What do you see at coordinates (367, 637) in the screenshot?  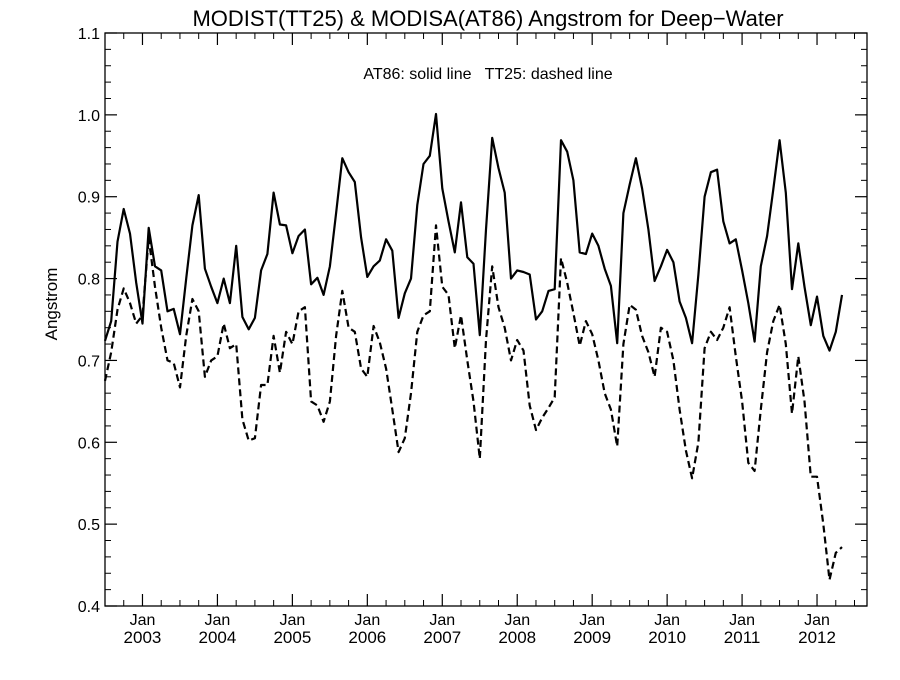 I see `x-tick-year-label: 2006` at bounding box center [367, 637].